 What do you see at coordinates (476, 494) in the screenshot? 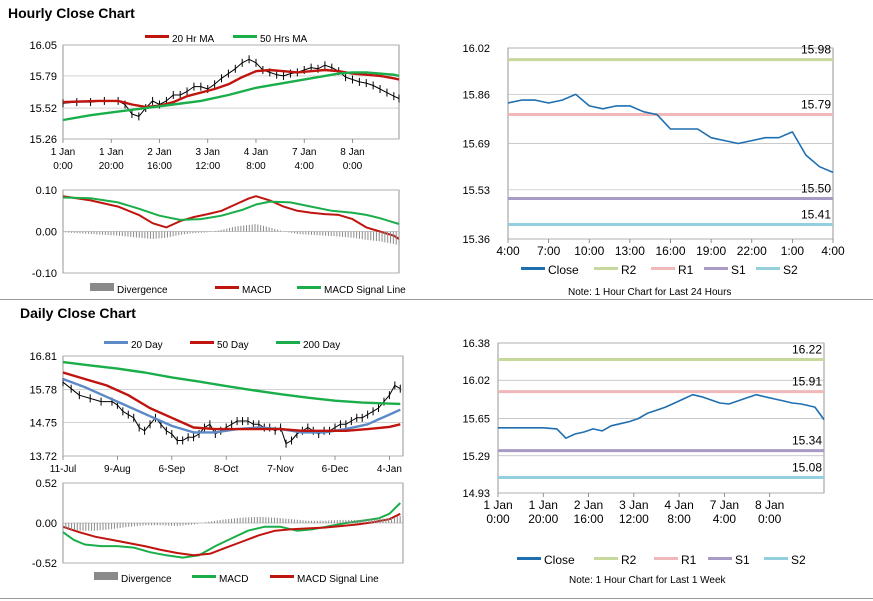
I see `y-tick-label: 14.93` at bounding box center [476, 494].